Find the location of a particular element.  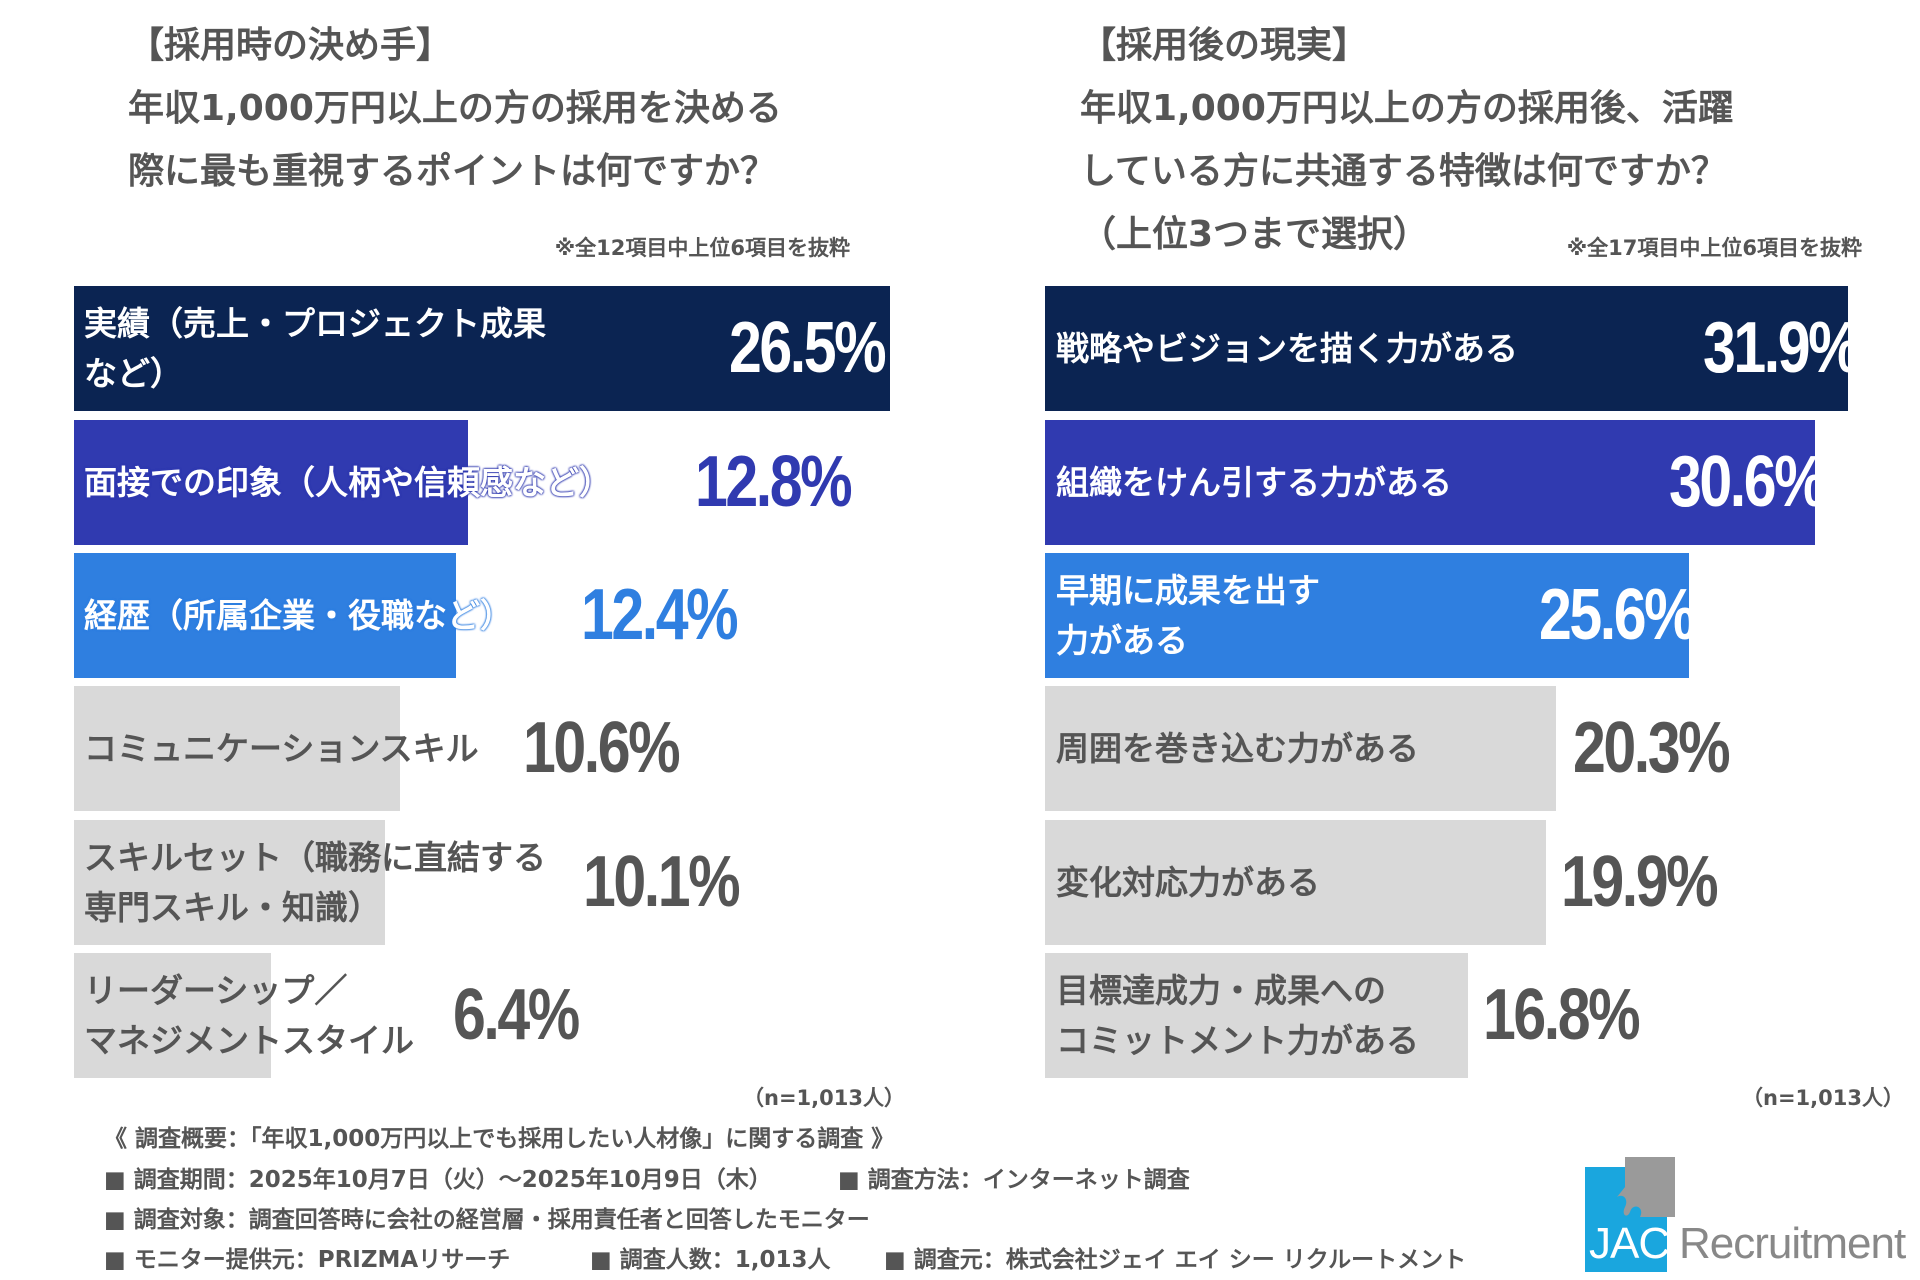

right-sample-size: （n=1,013人） is located at coordinates (1823, 1098).